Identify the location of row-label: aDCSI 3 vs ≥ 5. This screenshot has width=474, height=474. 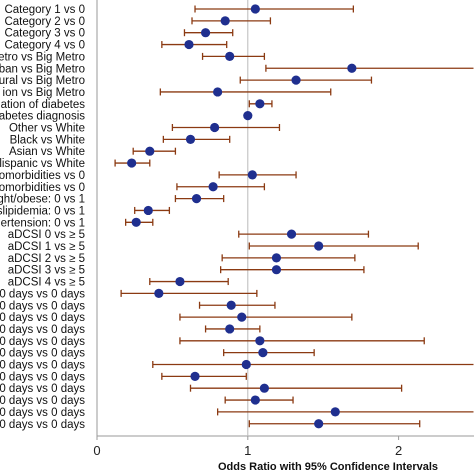
(46, 271).